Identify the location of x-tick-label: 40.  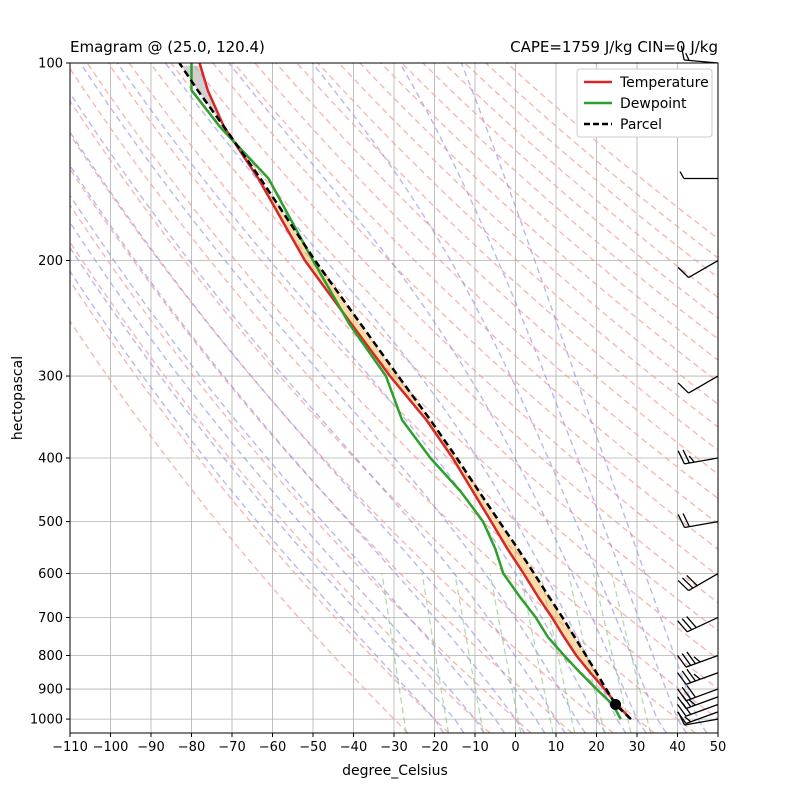
(677, 747).